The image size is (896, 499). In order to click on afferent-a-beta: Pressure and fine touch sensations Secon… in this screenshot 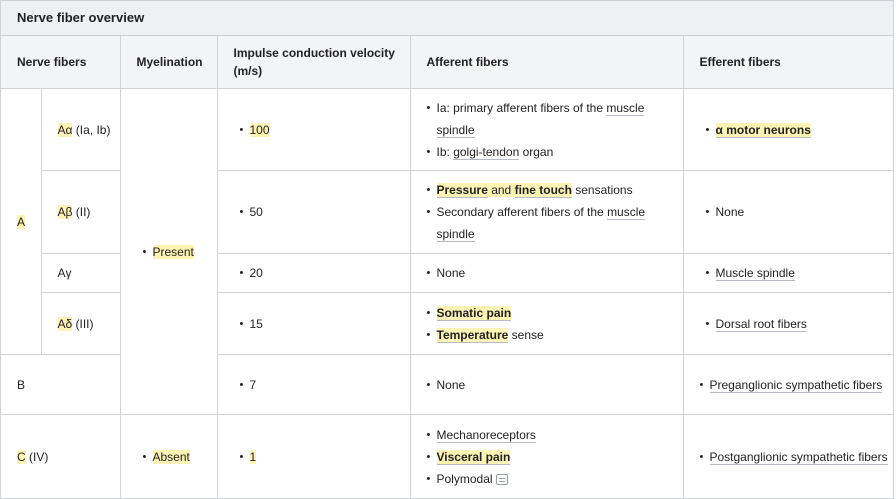, I will do `click(547, 212)`.